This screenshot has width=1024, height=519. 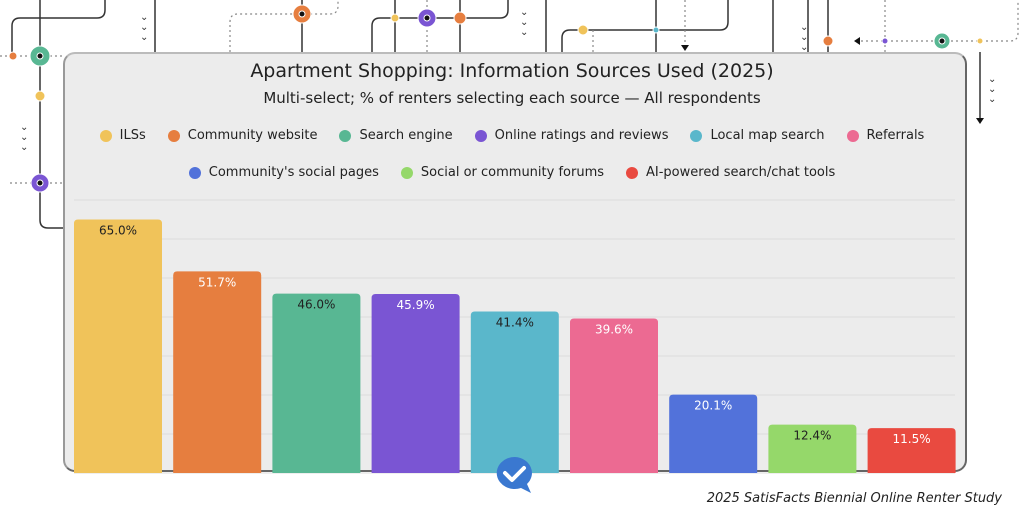 I want to click on legend-item: Social or community forums, so click(x=502, y=172).